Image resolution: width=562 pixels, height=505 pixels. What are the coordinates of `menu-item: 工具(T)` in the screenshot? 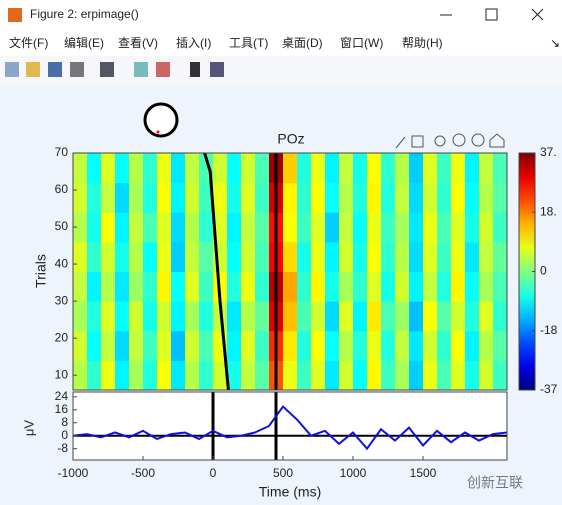 It's located at (248, 43).